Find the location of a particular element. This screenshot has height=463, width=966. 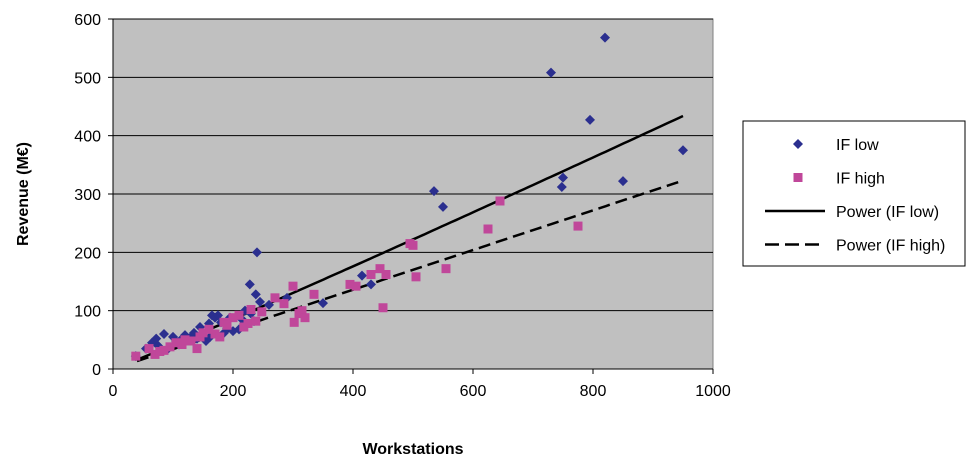

y-tick-label: 500 is located at coordinates (87, 78).